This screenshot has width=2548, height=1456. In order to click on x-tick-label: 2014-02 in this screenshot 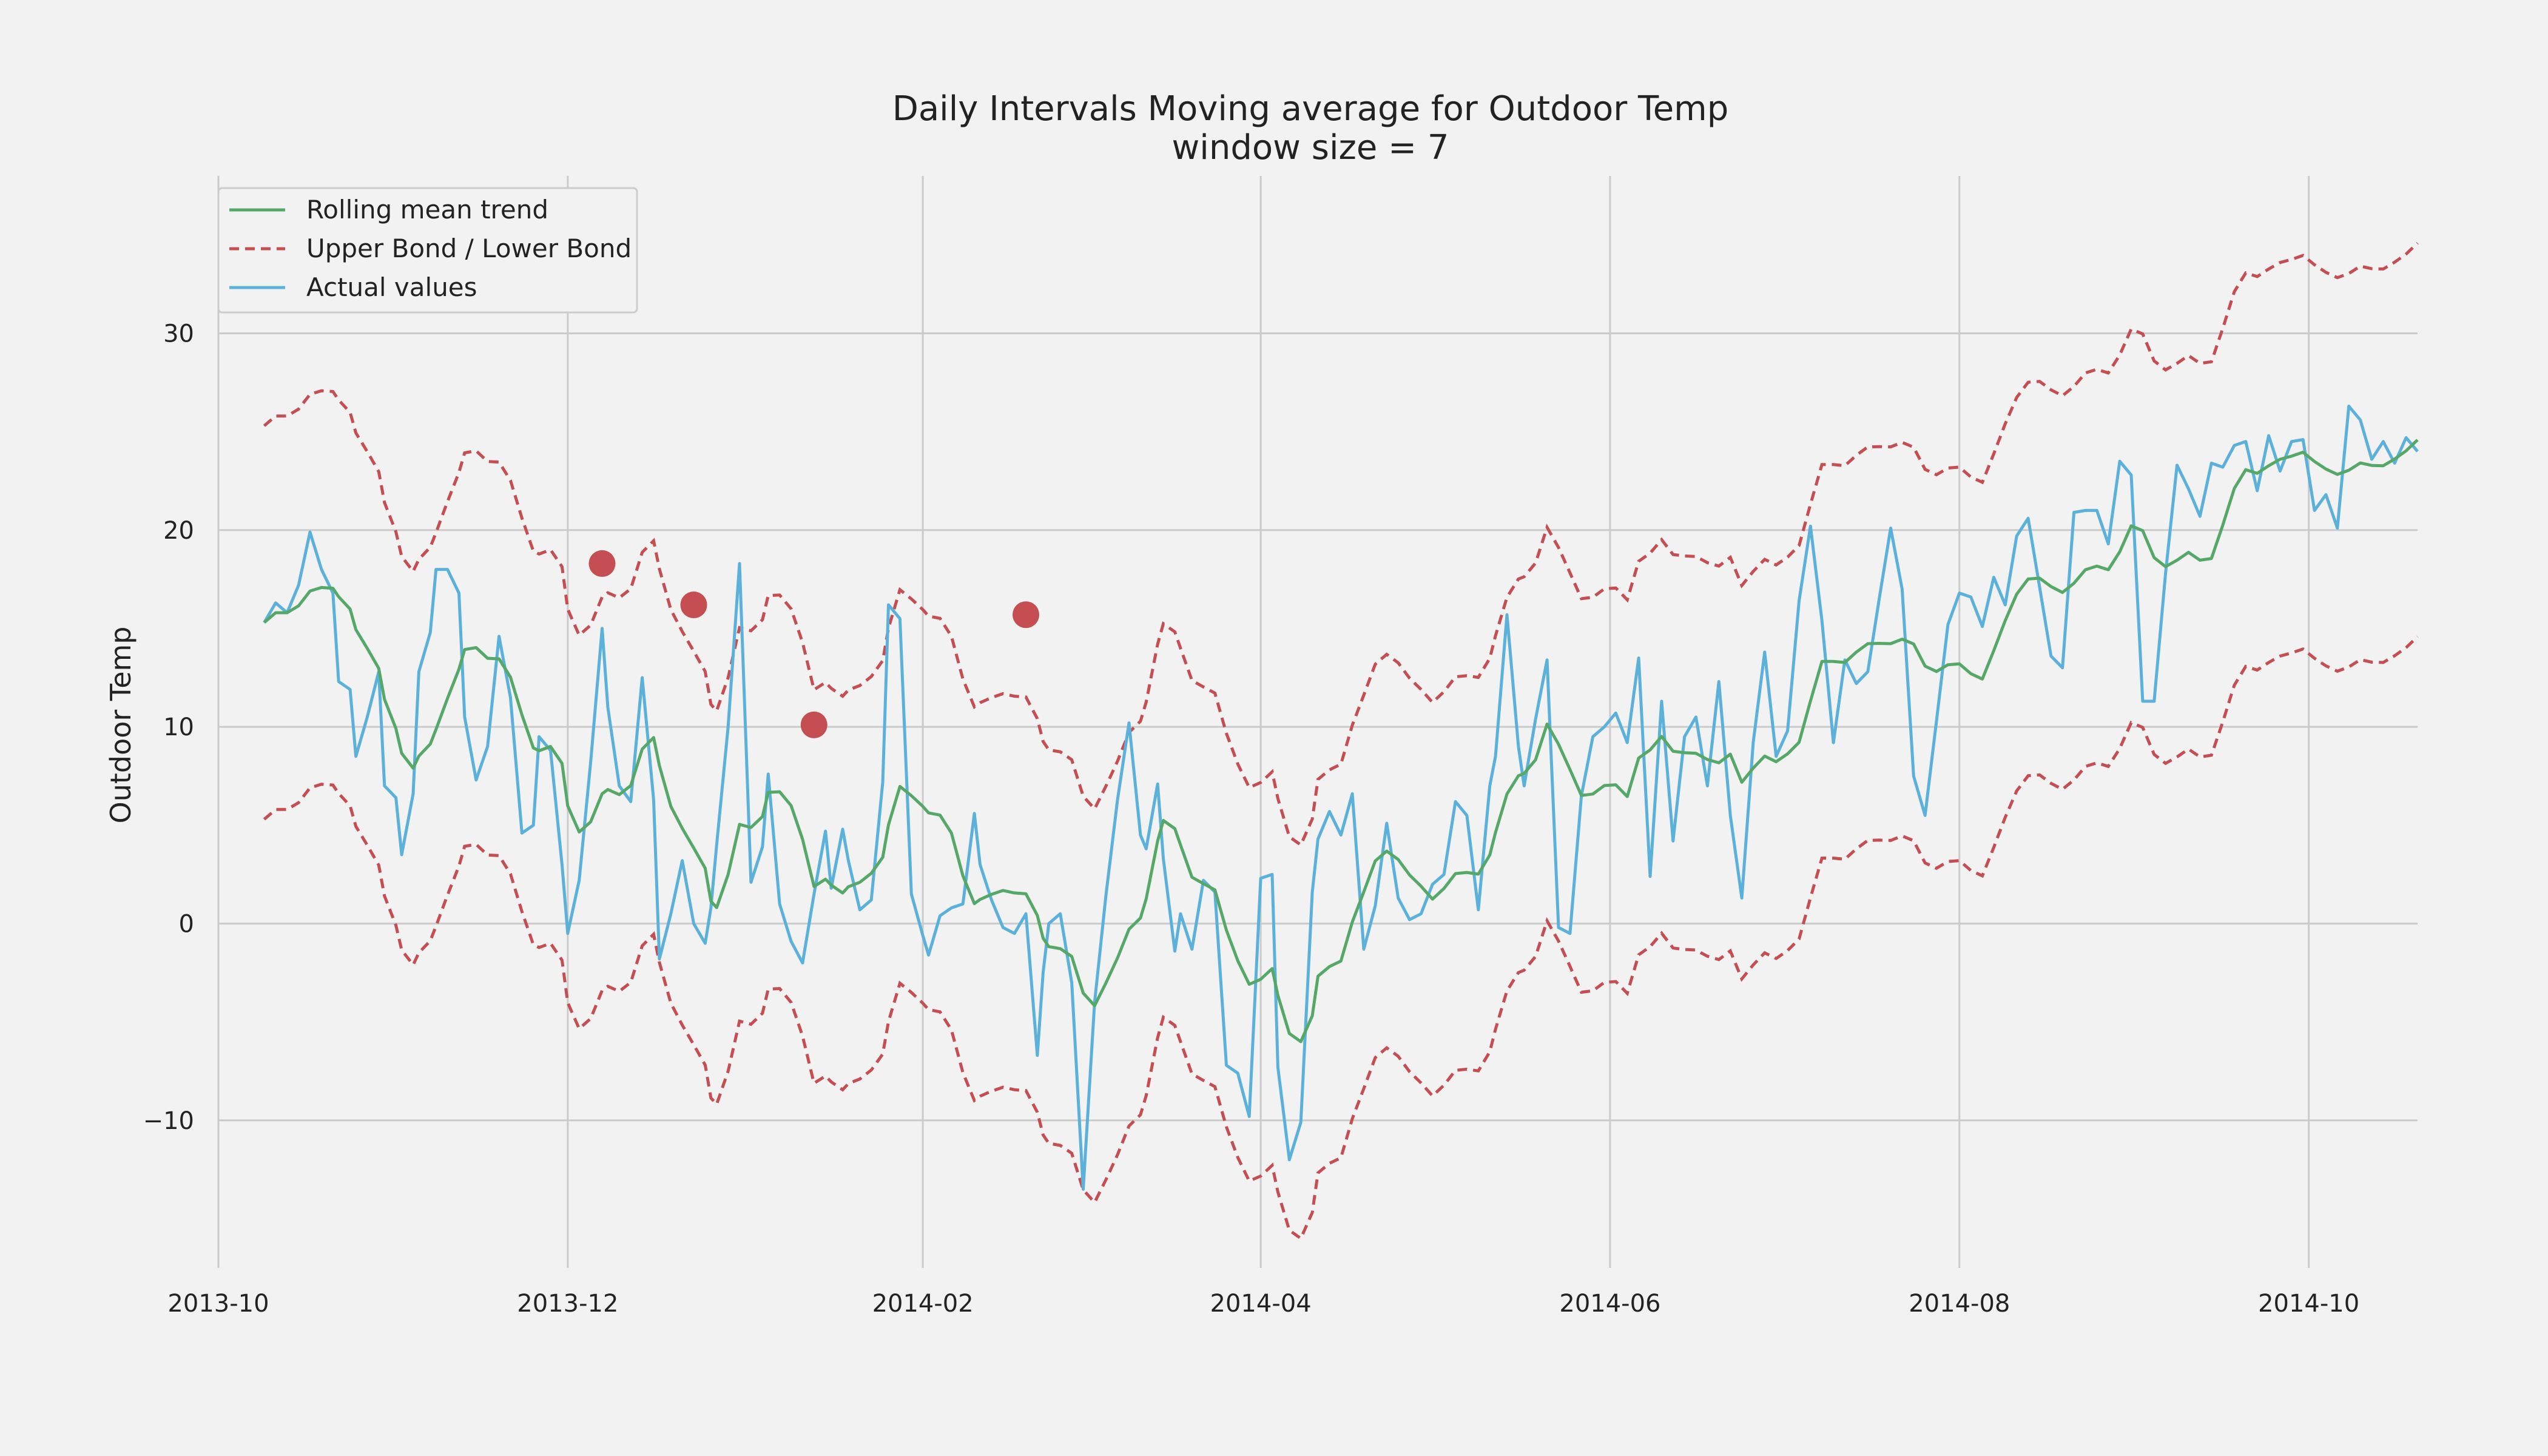, I will do `click(923, 1304)`.